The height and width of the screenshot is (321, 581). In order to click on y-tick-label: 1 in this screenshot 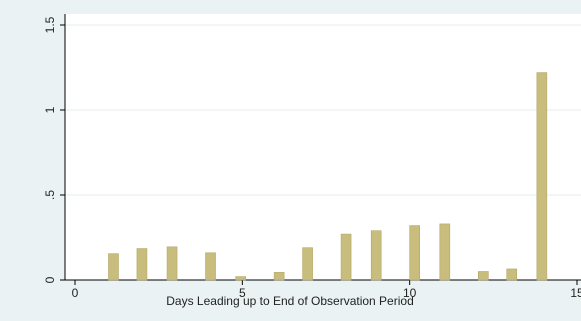, I will do `click(50, 109)`.